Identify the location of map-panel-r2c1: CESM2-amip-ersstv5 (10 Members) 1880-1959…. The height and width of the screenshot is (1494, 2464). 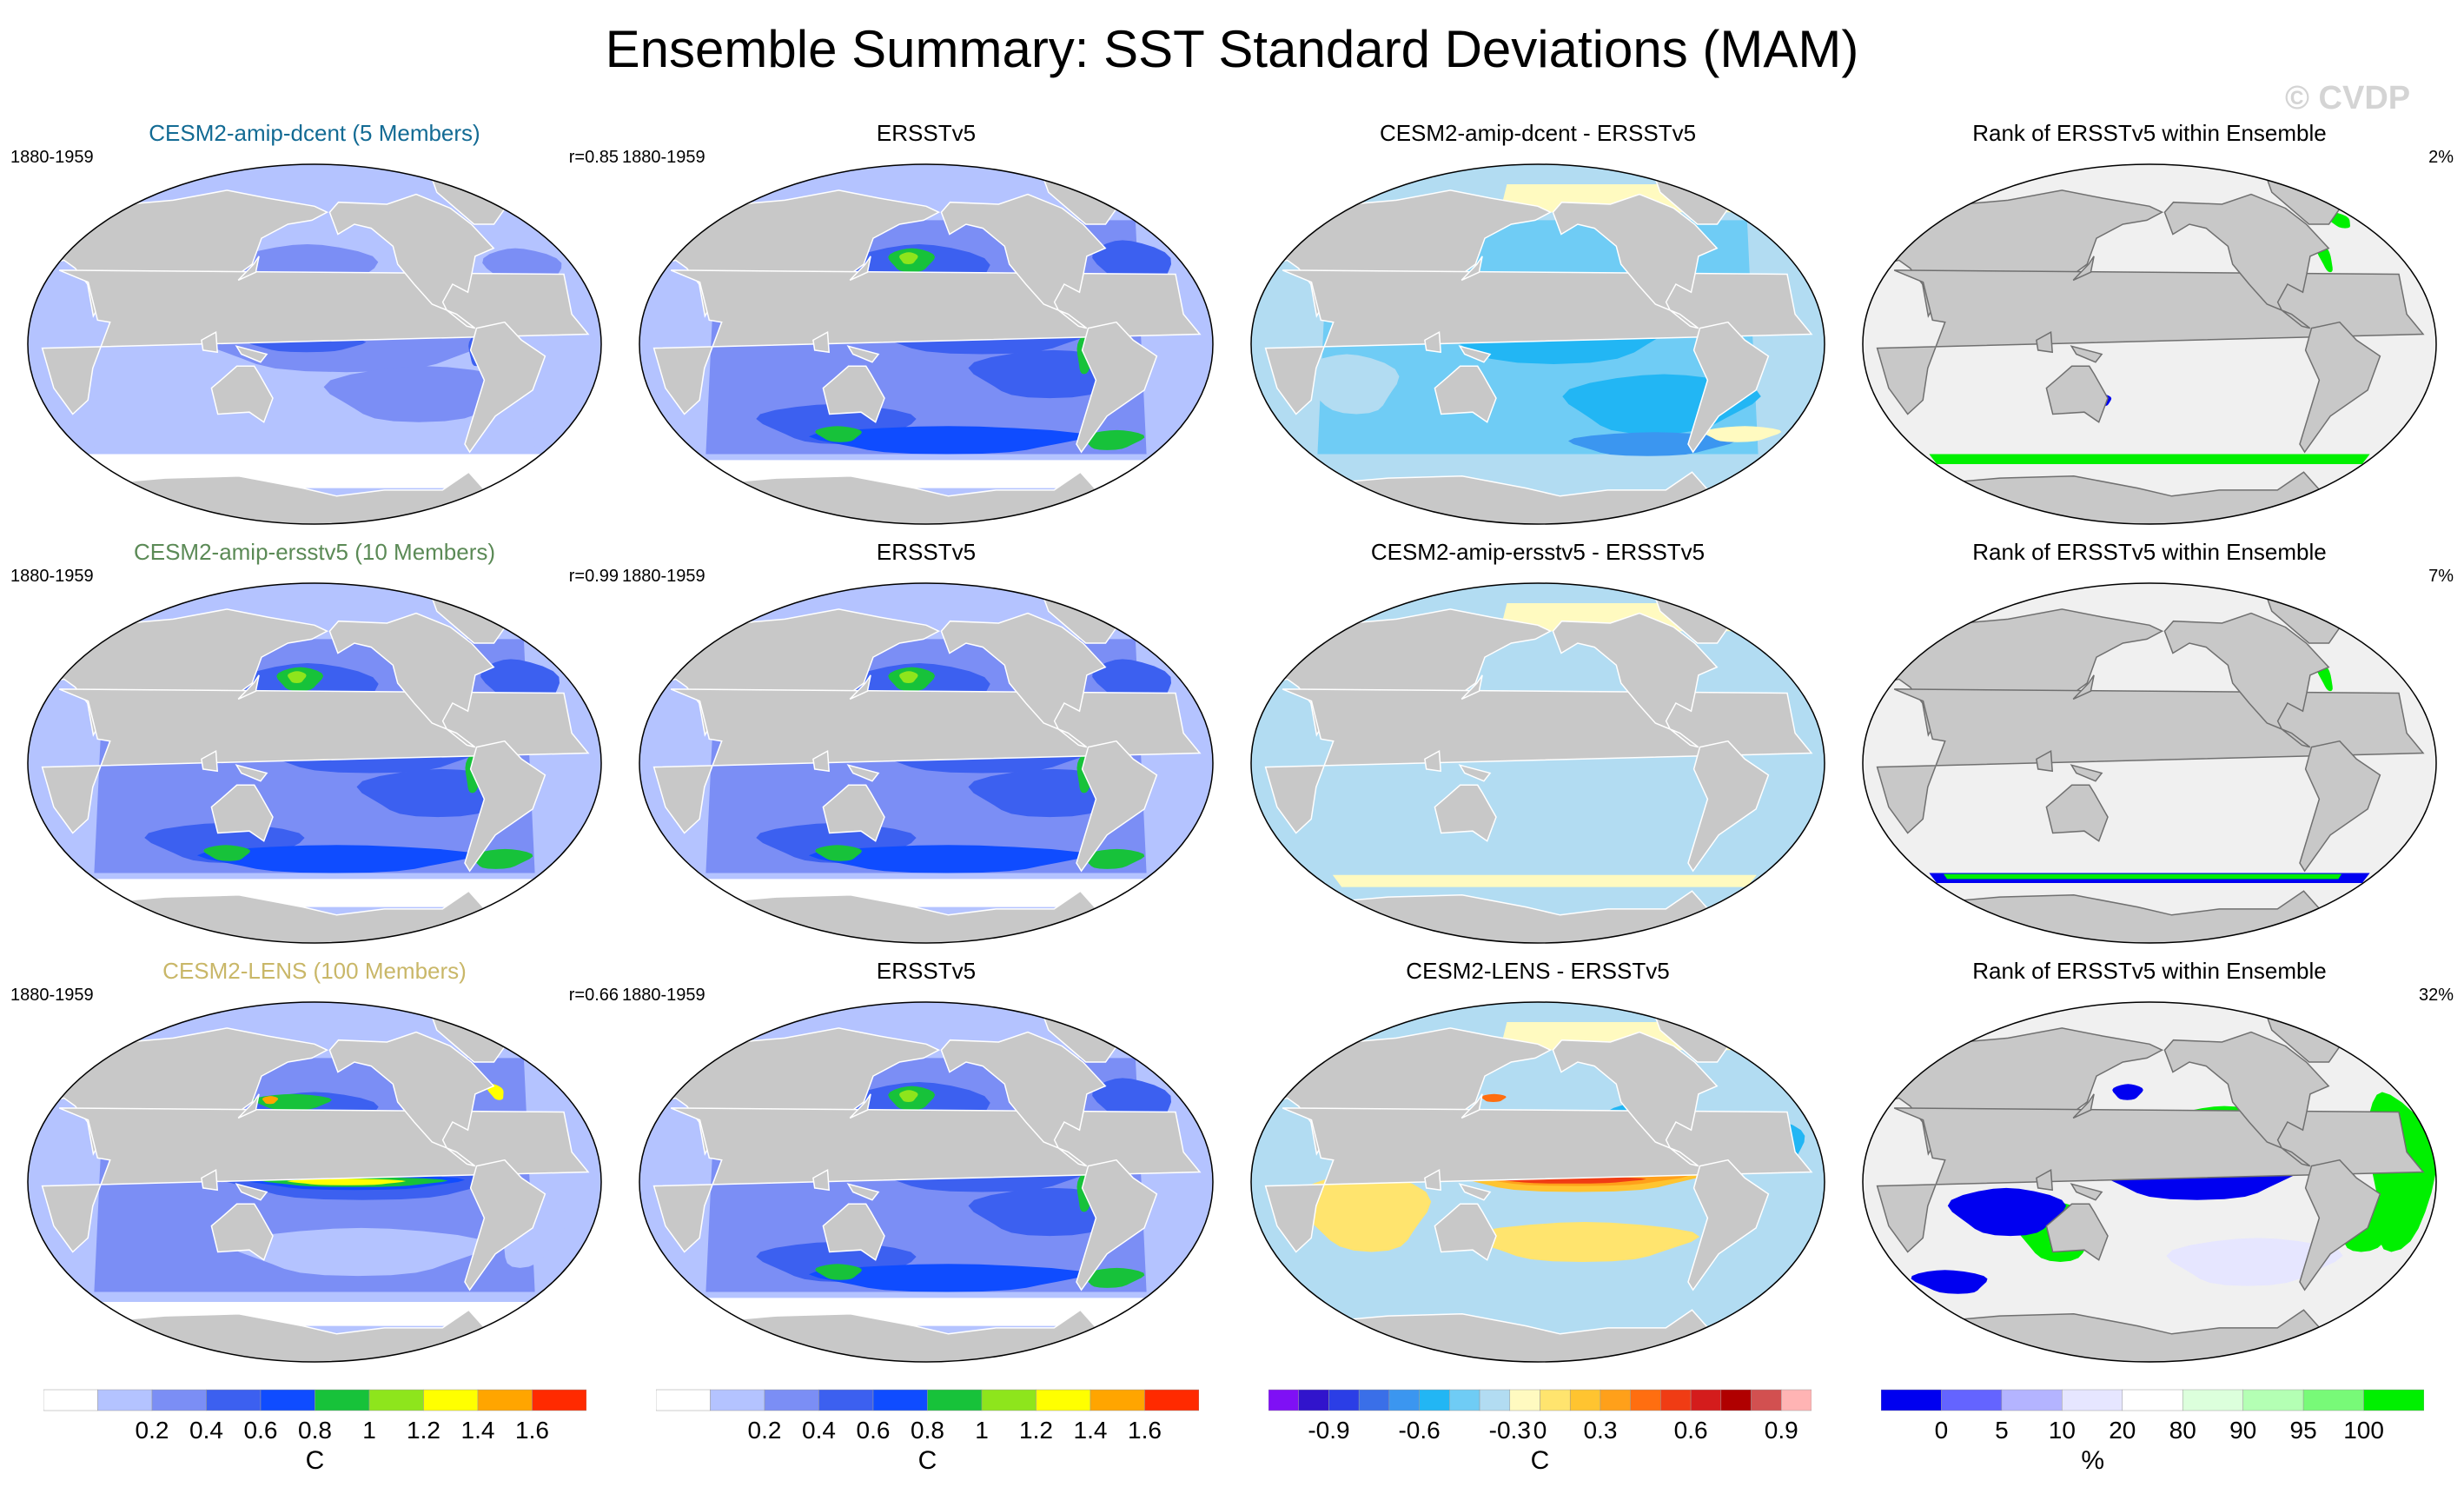
(314, 743).